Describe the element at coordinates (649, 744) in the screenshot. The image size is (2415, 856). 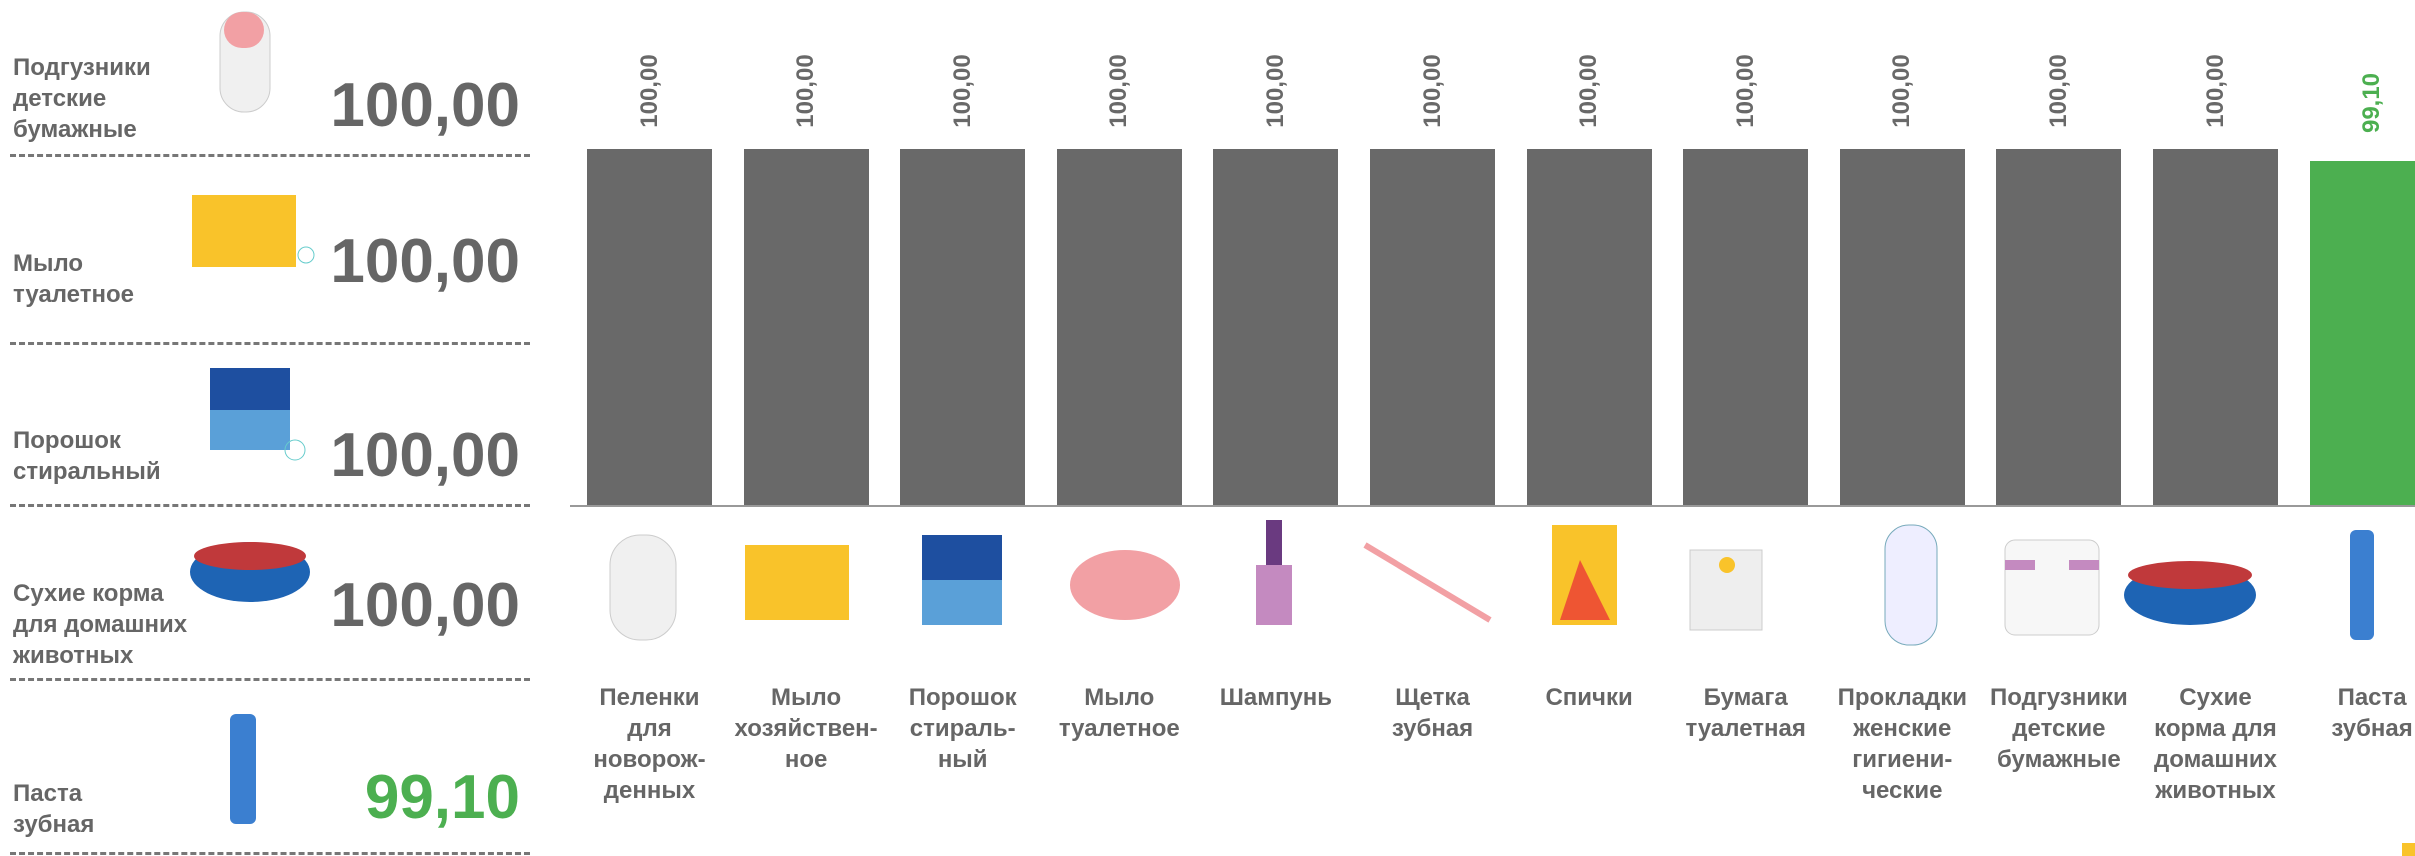
I see `category-label: Пеленки для новорож- денных` at that location.